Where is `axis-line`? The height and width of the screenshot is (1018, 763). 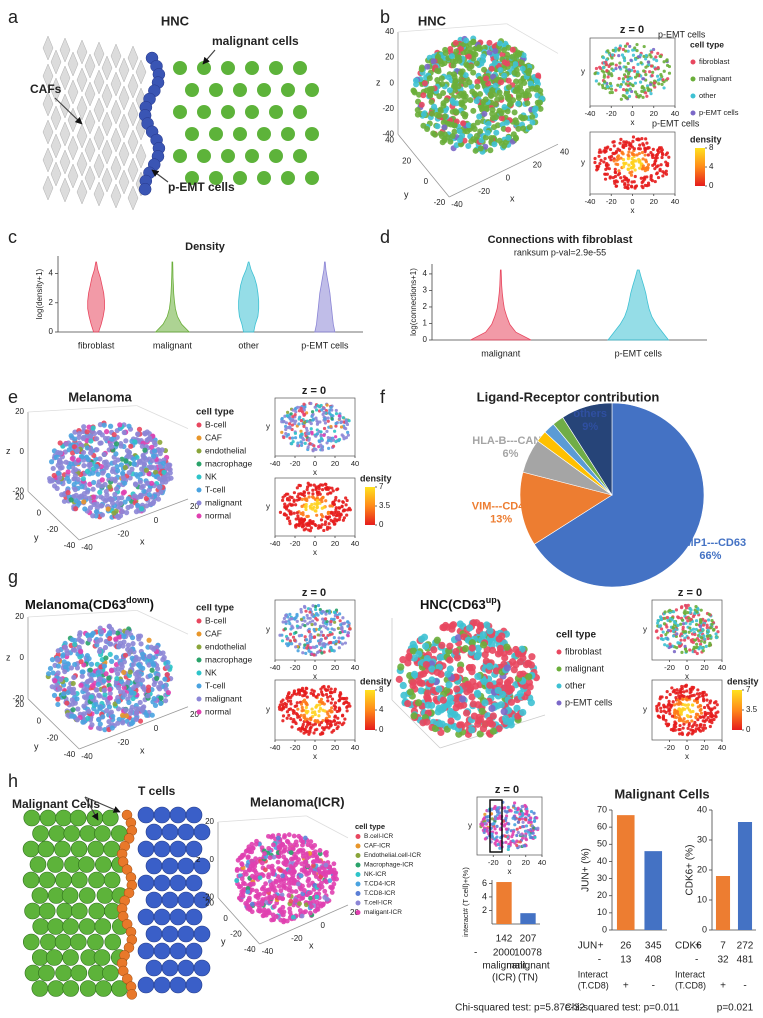
axis-line is located at coordinates (423, 166).